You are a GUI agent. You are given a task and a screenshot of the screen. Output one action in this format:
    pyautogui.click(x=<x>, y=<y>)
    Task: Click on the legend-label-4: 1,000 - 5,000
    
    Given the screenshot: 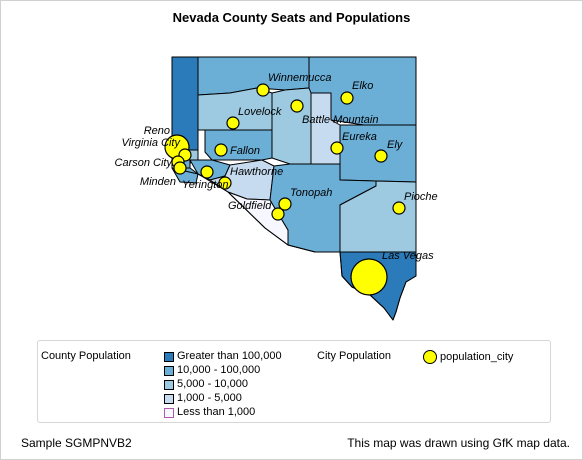 What is the action you would take?
    pyautogui.click(x=209, y=398)
    